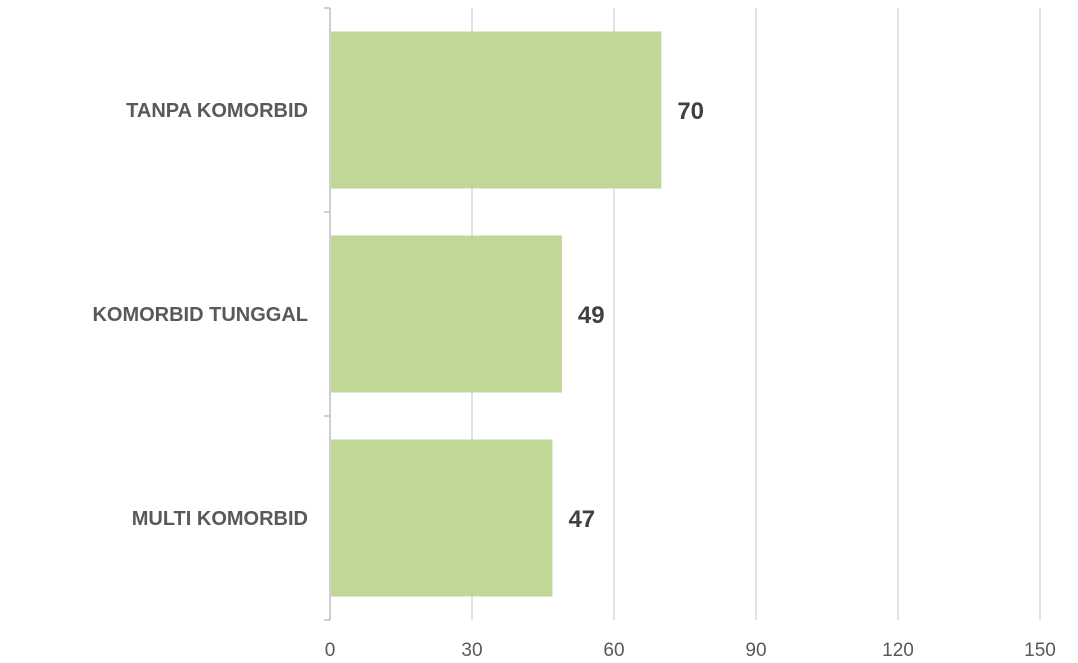 The width and height of the screenshot is (1078, 663). What do you see at coordinates (471, 650) in the screenshot?
I see `x-tick-label: 30` at bounding box center [471, 650].